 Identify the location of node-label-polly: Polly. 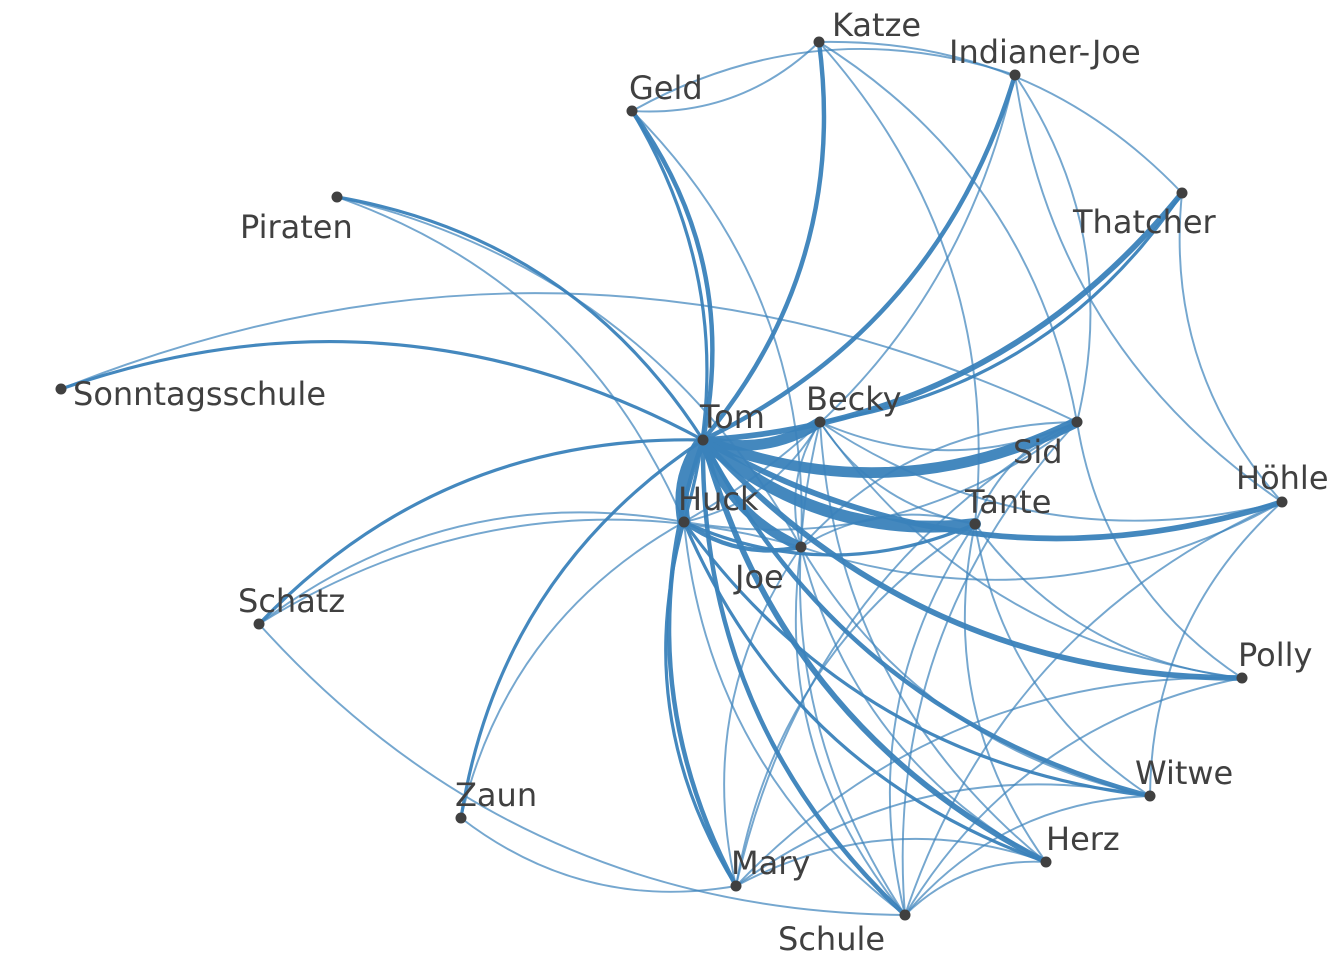
(1275, 655).